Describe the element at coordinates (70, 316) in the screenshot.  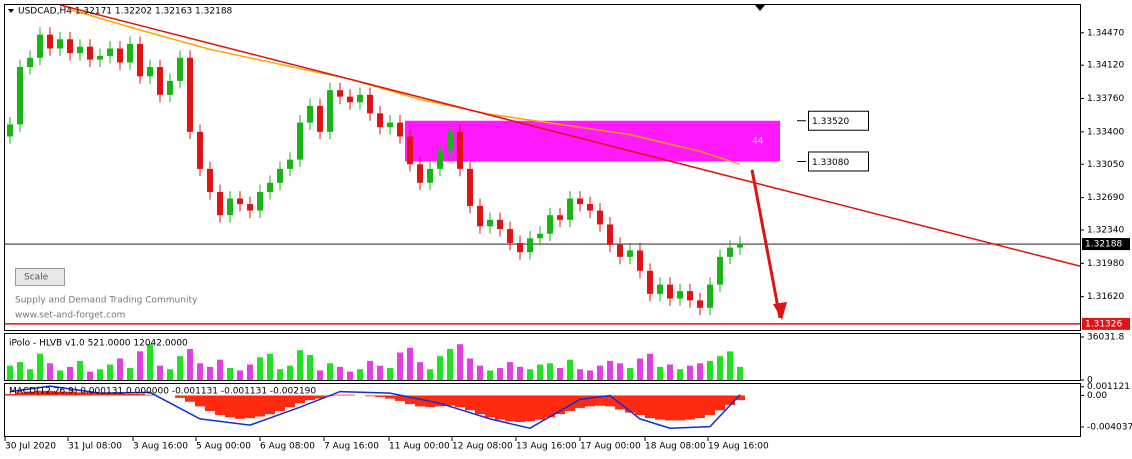
I see `watermark: www.set-and-forget.com` at that location.